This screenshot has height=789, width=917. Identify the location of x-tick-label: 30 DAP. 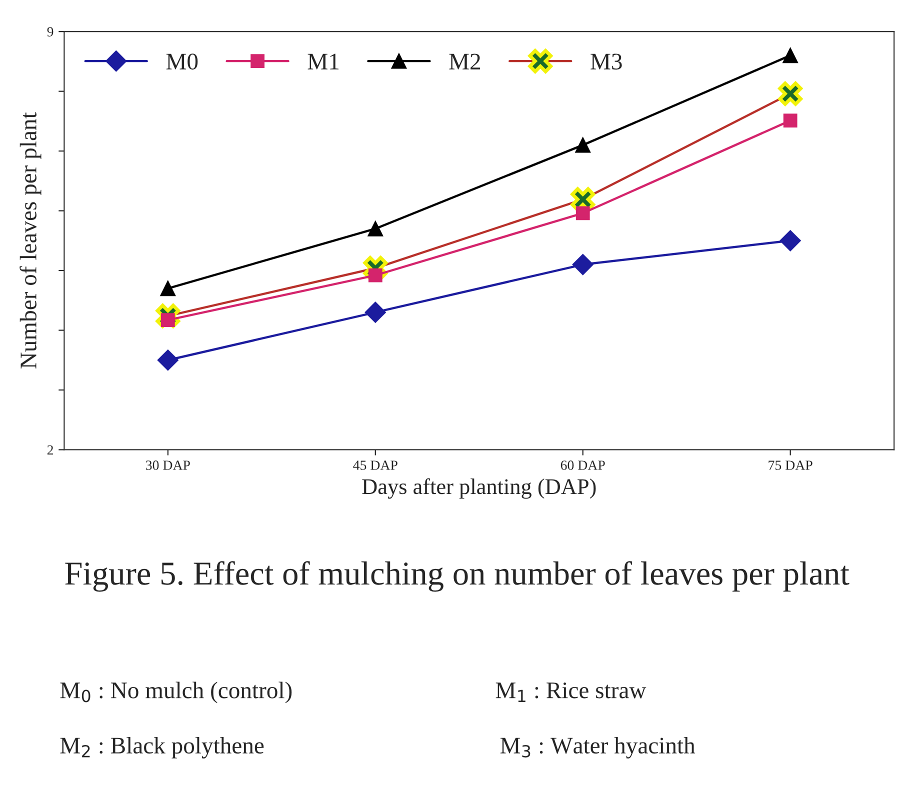
(168, 465).